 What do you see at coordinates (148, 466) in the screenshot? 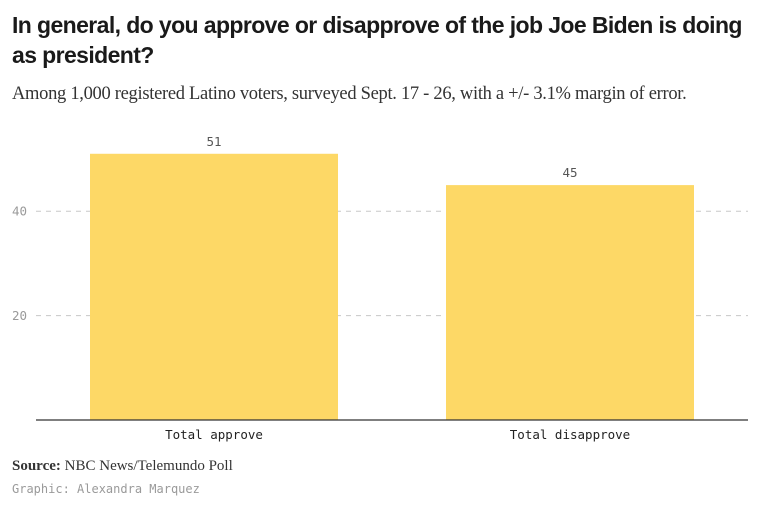
I see `source-text: NBC News/Telemundo Poll` at bounding box center [148, 466].